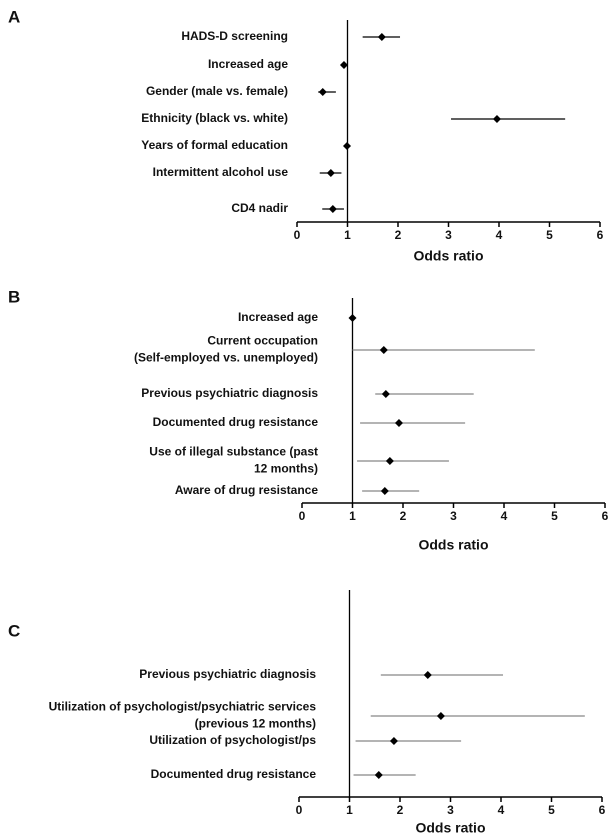  Describe the element at coordinates (234, 36) in the screenshot. I see `category-label: HADS-D screening` at that location.